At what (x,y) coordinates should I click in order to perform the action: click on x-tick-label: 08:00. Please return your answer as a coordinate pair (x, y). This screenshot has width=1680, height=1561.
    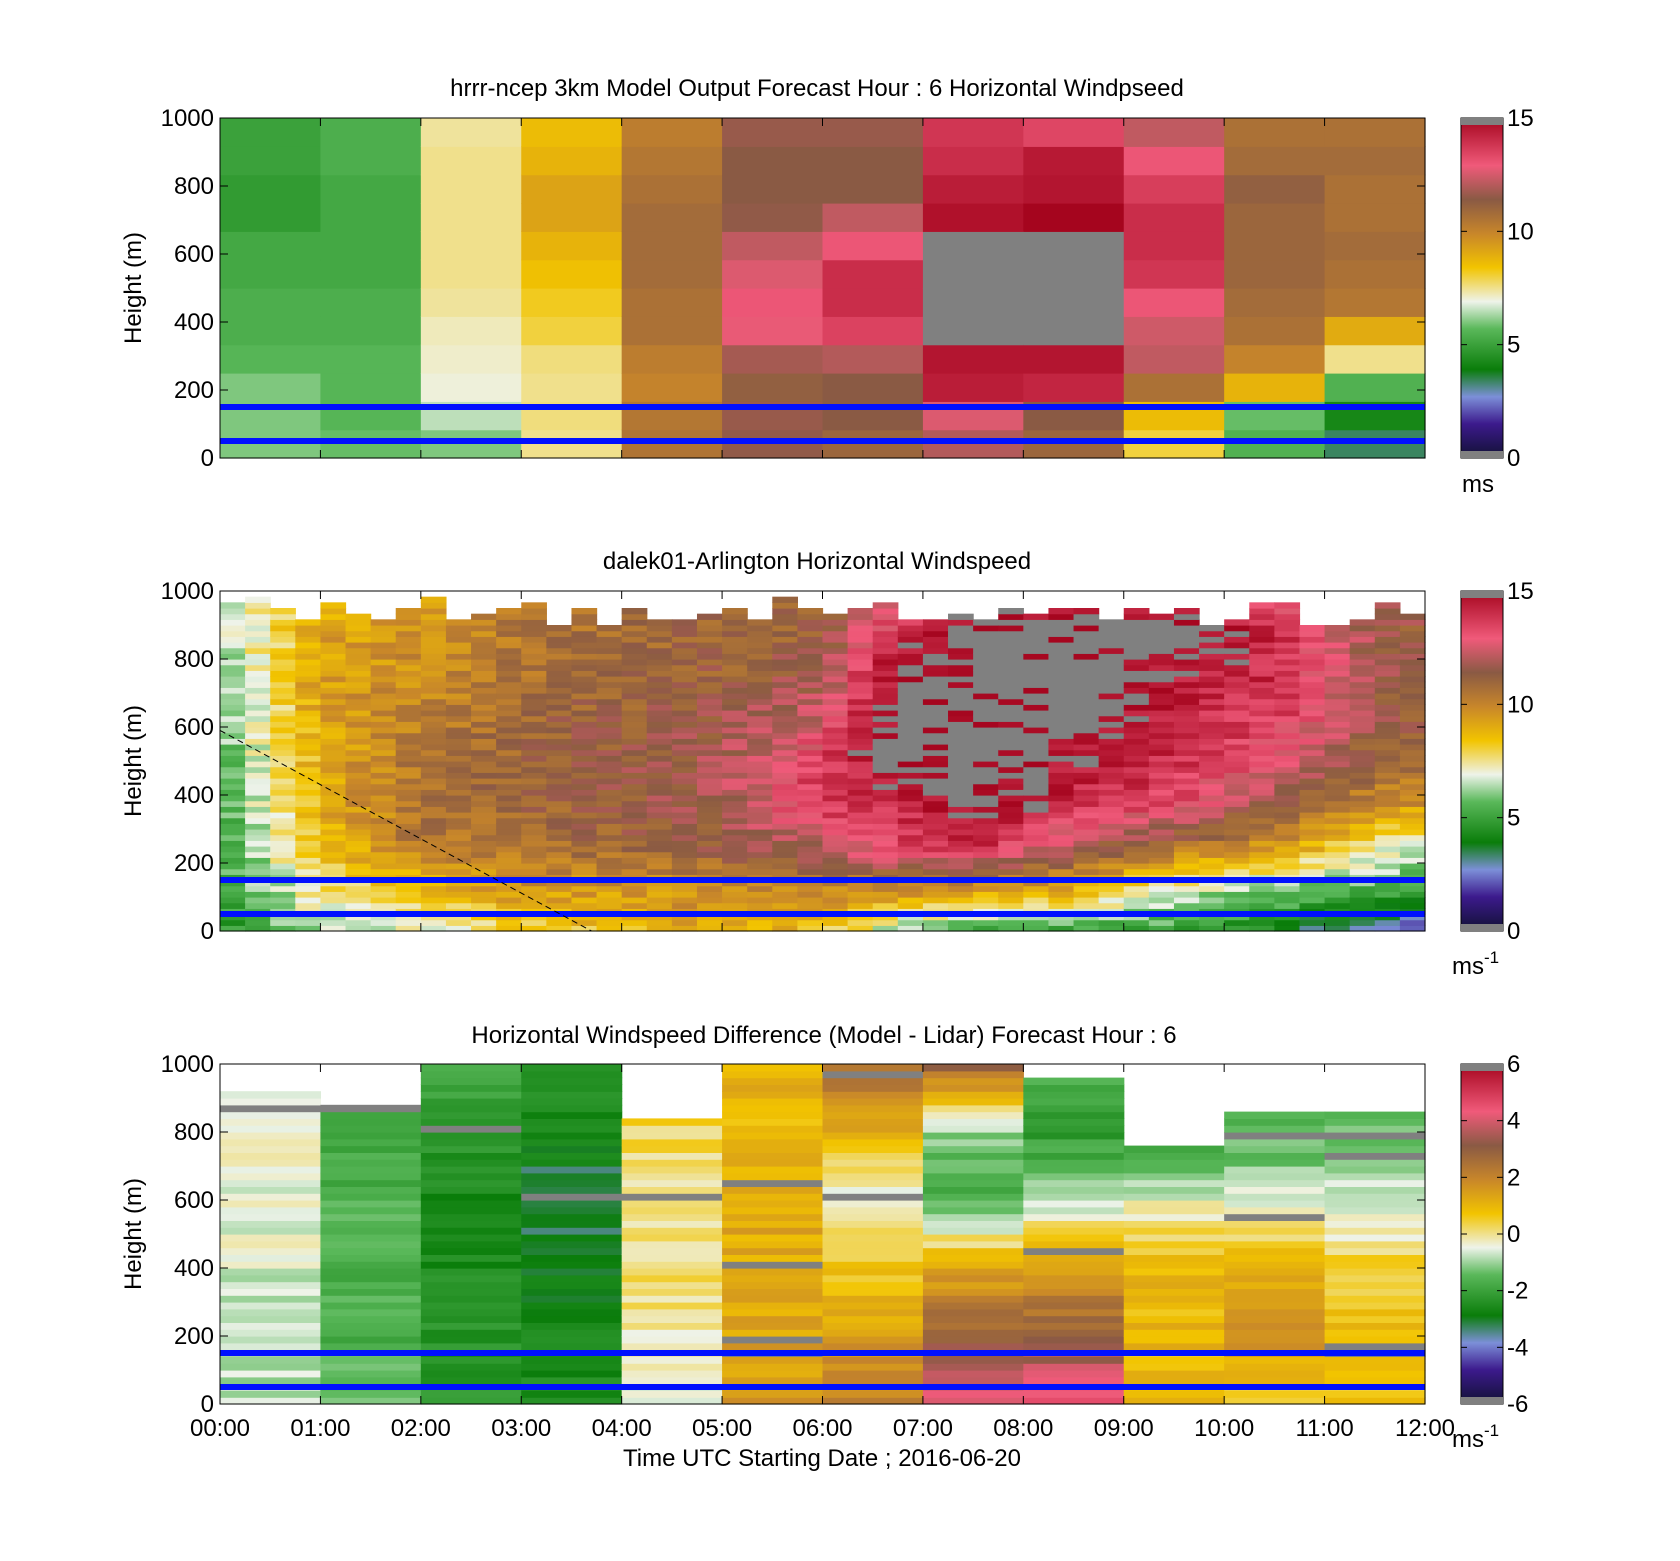
    Looking at the image, I should click on (1023, 1428).